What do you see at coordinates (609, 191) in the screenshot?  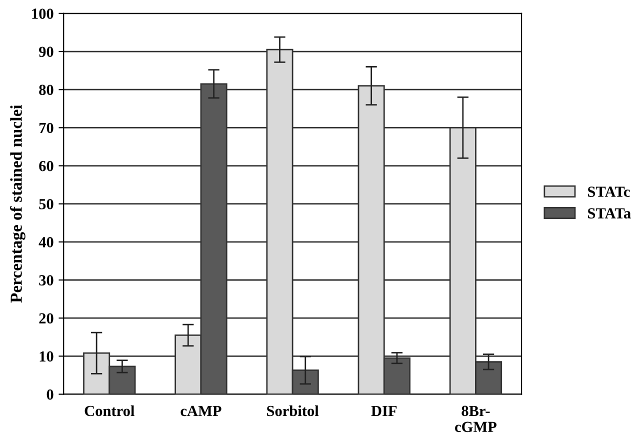 I see `legend-label: STATc` at bounding box center [609, 191].